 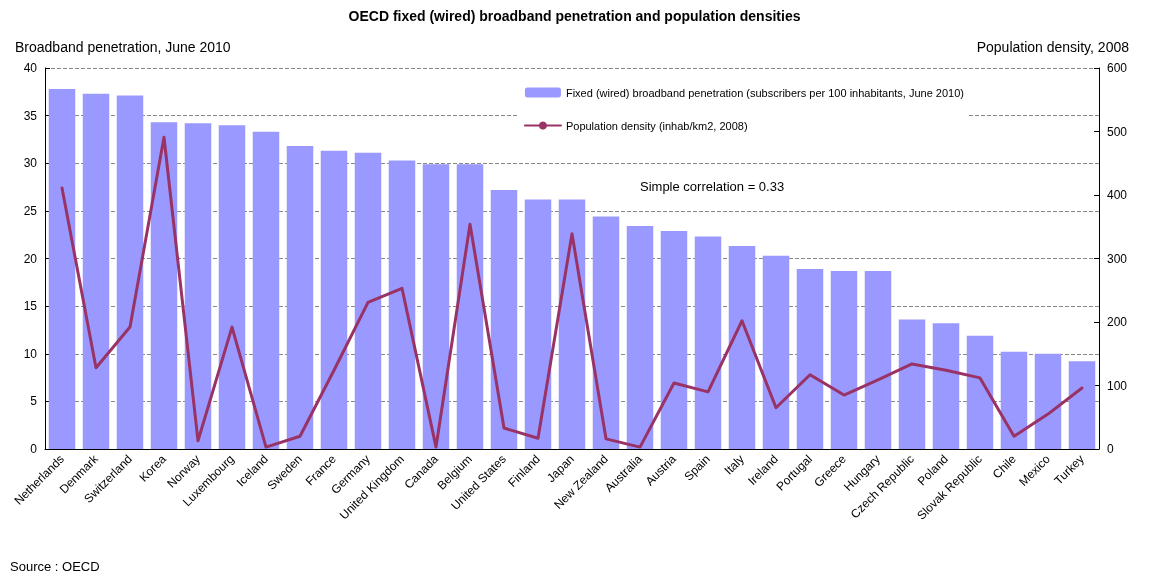 What do you see at coordinates (30, 306) in the screenshot?
I see `y-tick-label: 15` at bounding box center [30, 306].